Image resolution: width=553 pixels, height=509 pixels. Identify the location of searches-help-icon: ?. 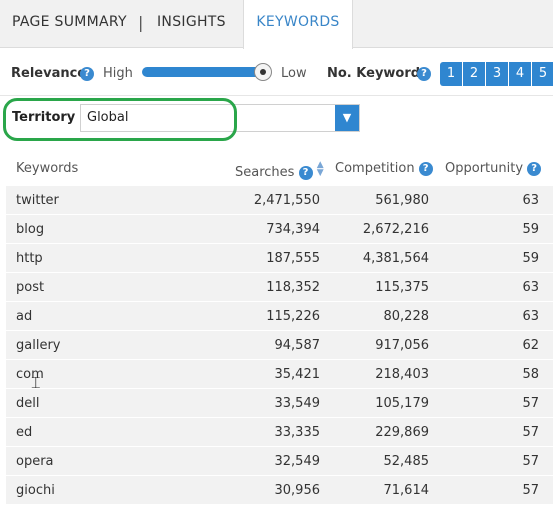
(305, 173).